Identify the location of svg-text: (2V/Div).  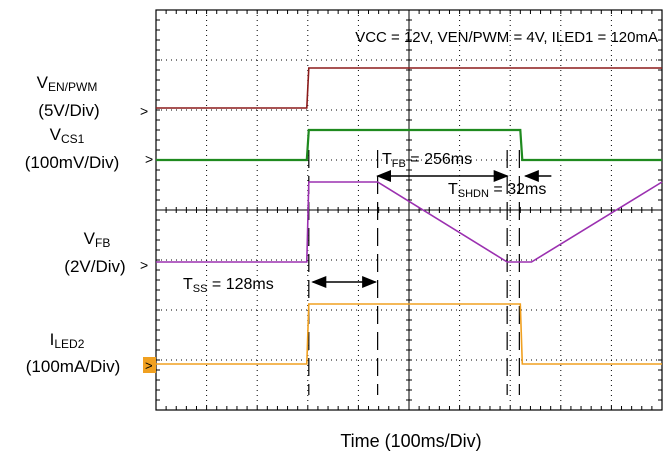
(94, 266).